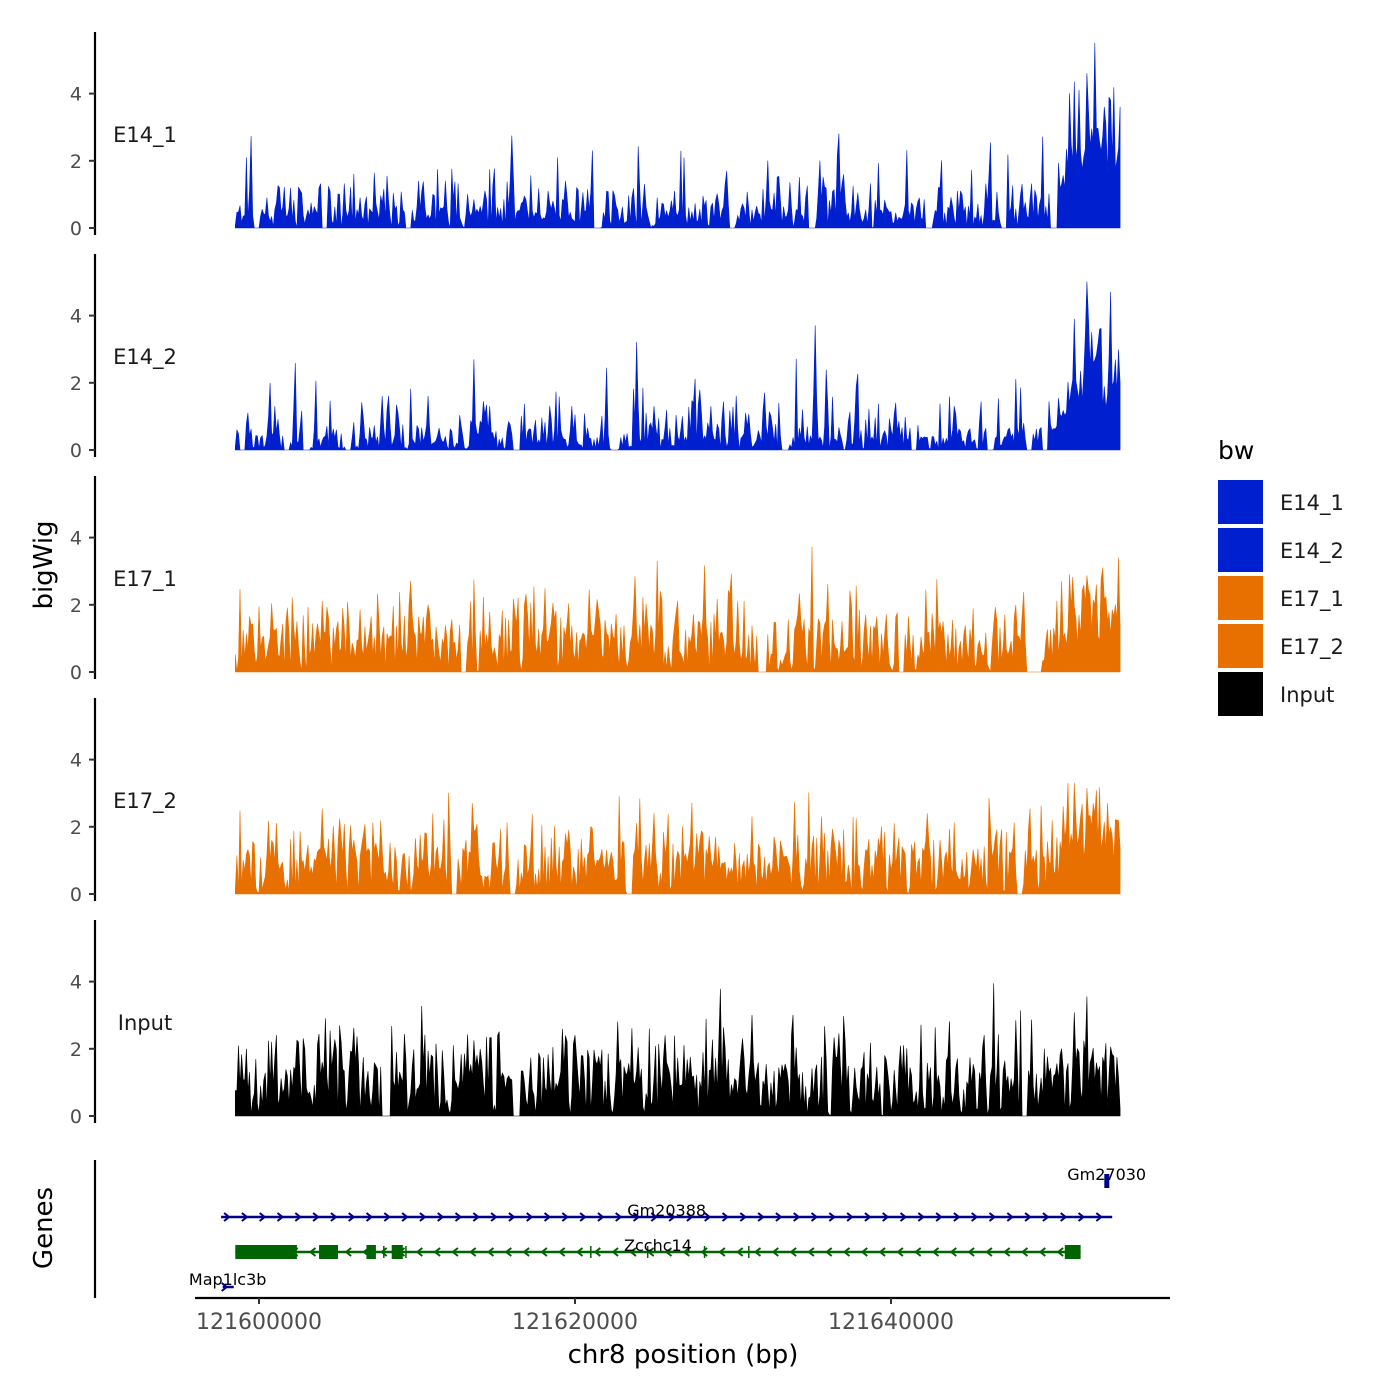 The width and height of the screenshot is (1400, 1400). What do you see at coordinates (259, 1322) in the screenshot?
I see `x-tick-label: 121600000` at bounding box center [259, 1322].